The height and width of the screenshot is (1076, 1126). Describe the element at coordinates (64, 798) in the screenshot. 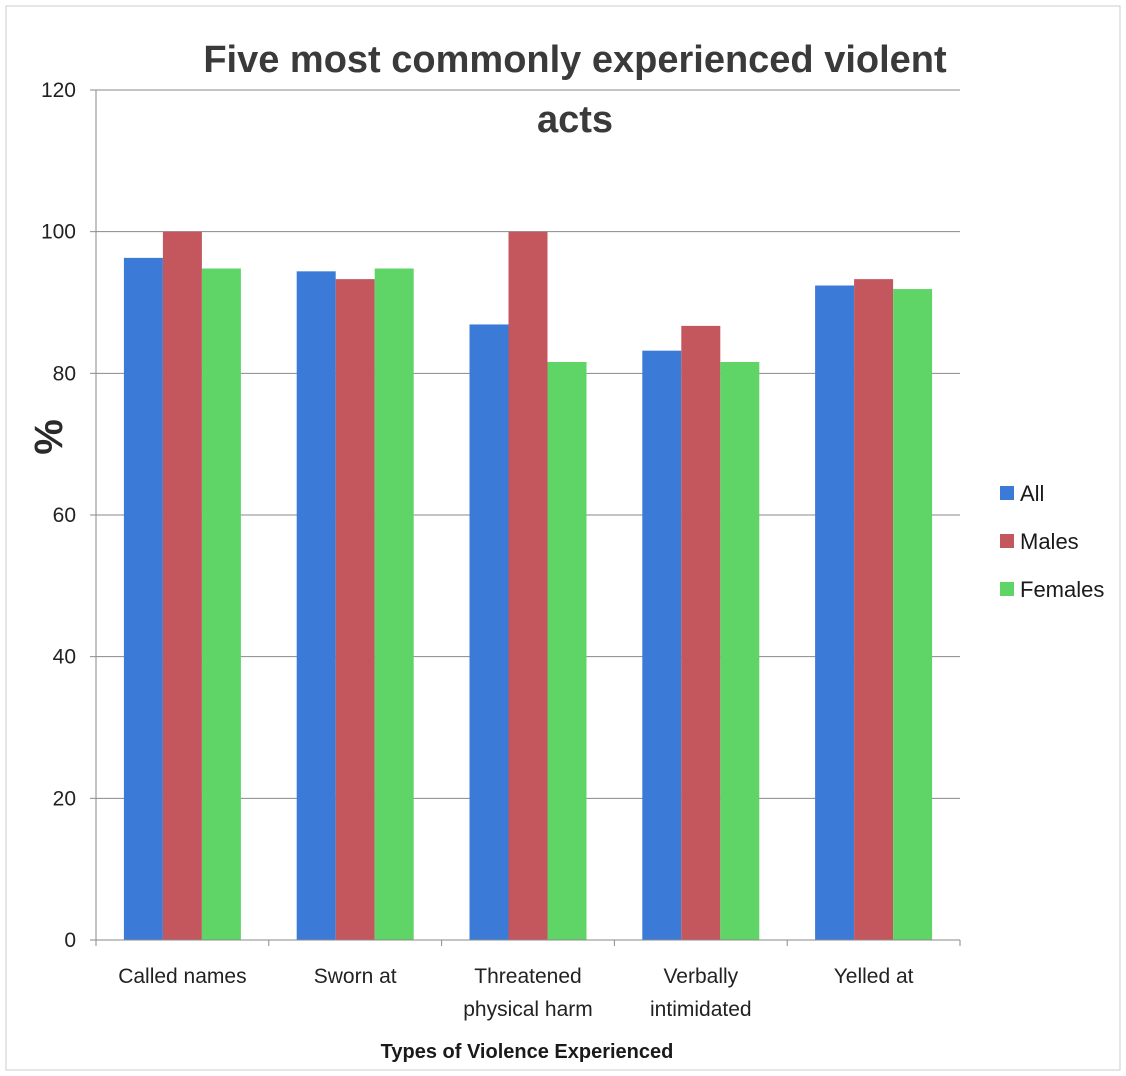

I see `y-tick-label: 20` at that location.